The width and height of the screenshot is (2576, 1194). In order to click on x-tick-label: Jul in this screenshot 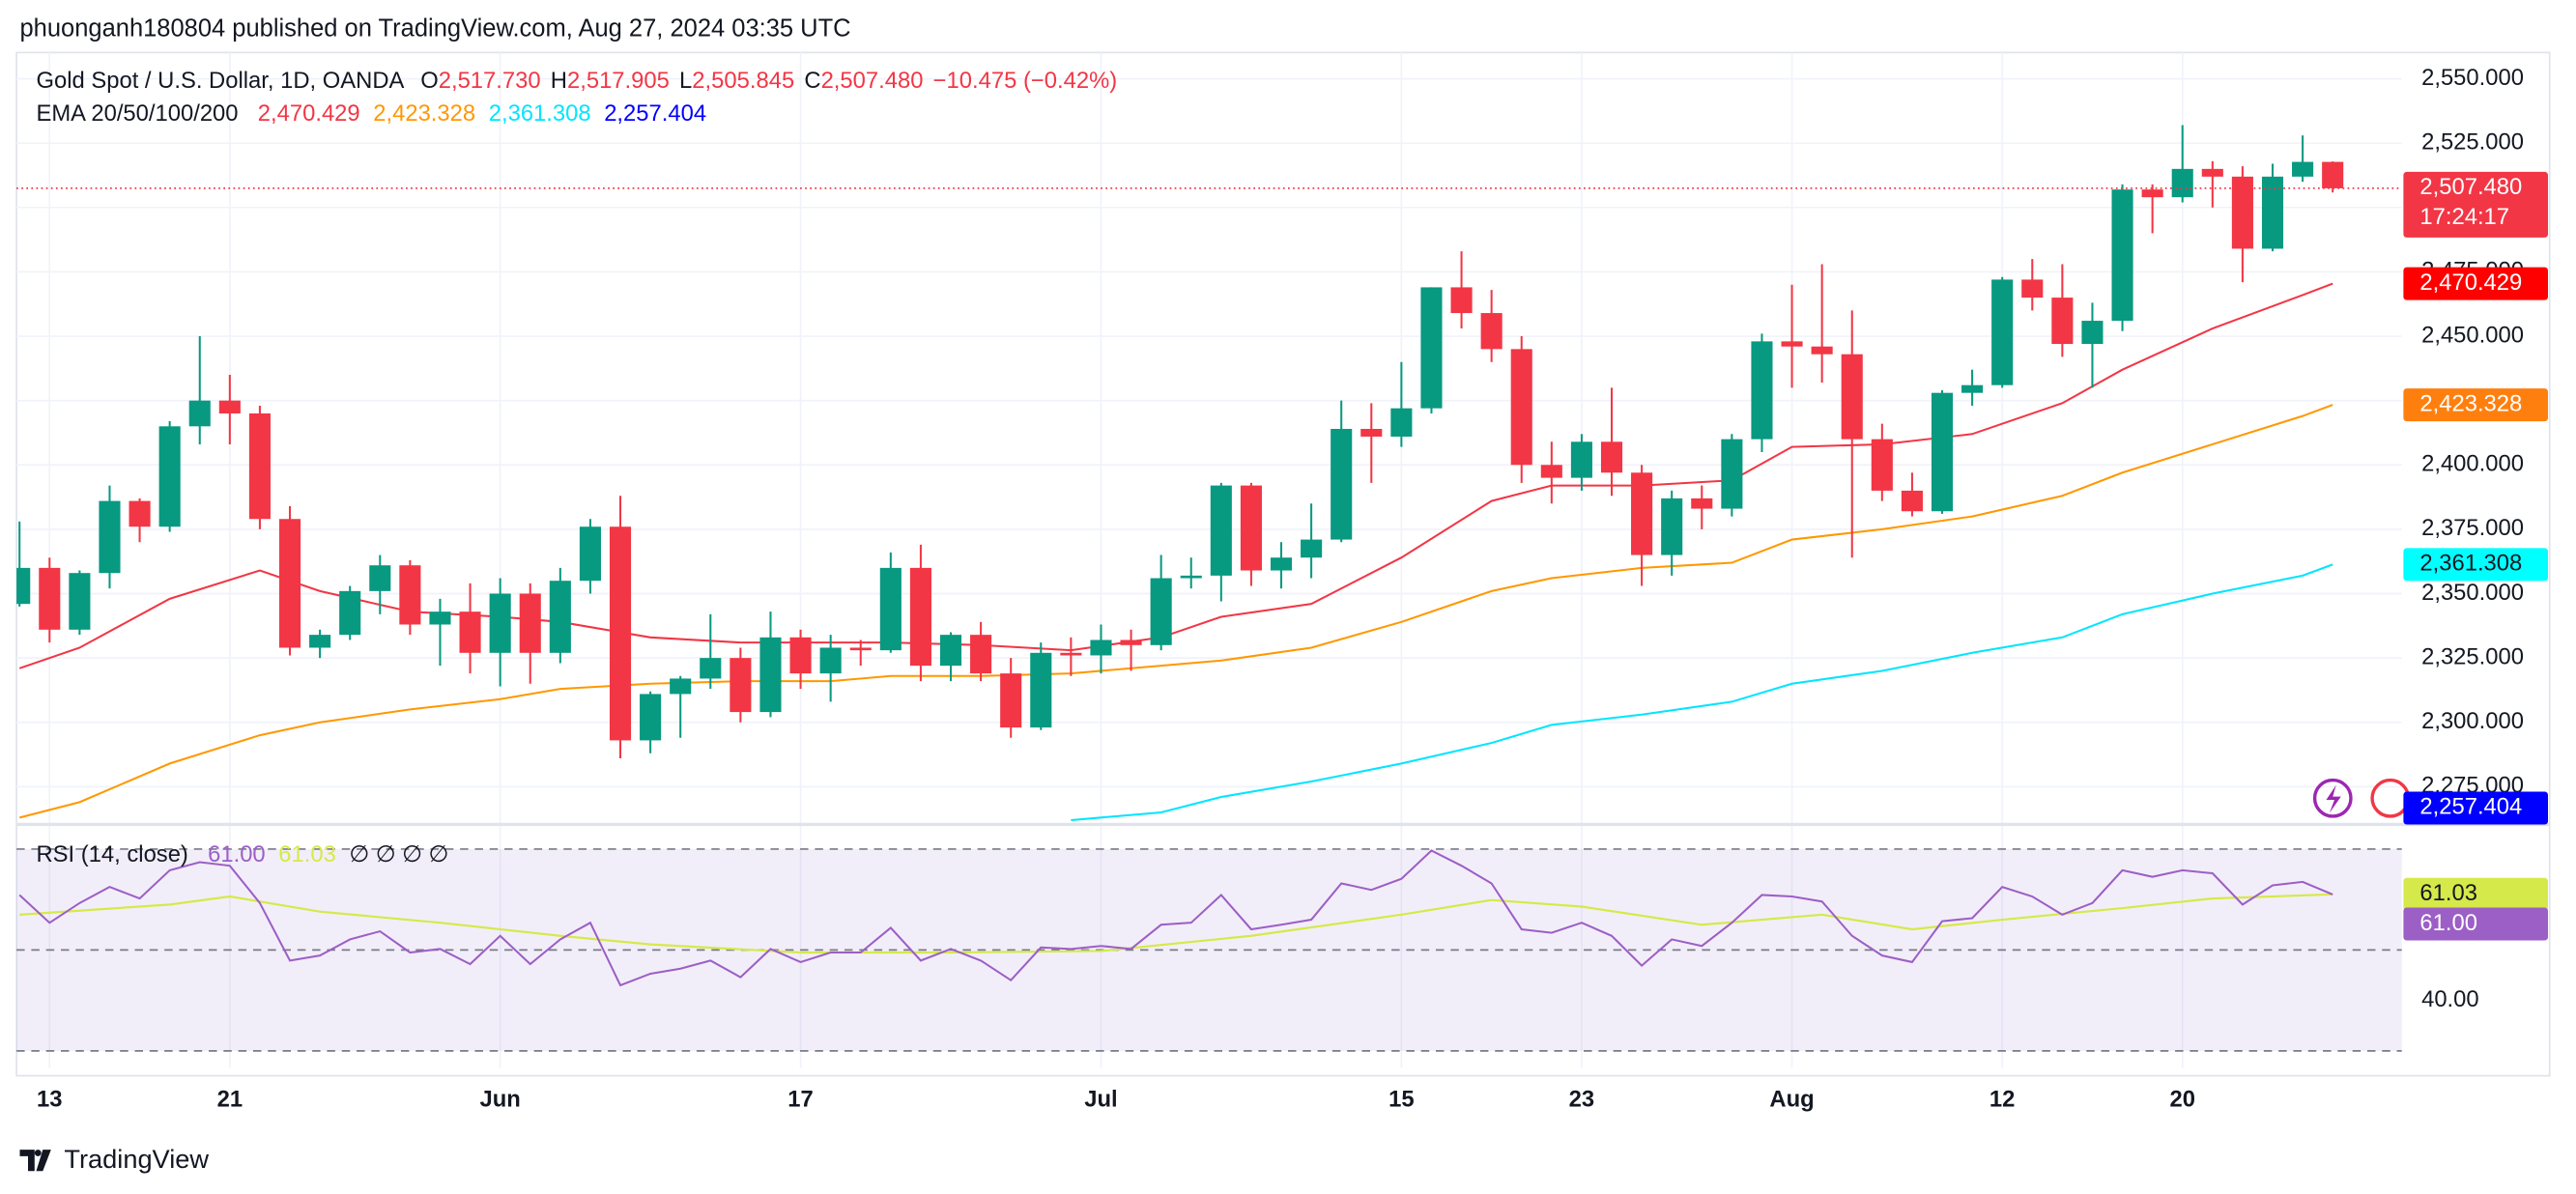, I will do `click(1100, 1099)`.